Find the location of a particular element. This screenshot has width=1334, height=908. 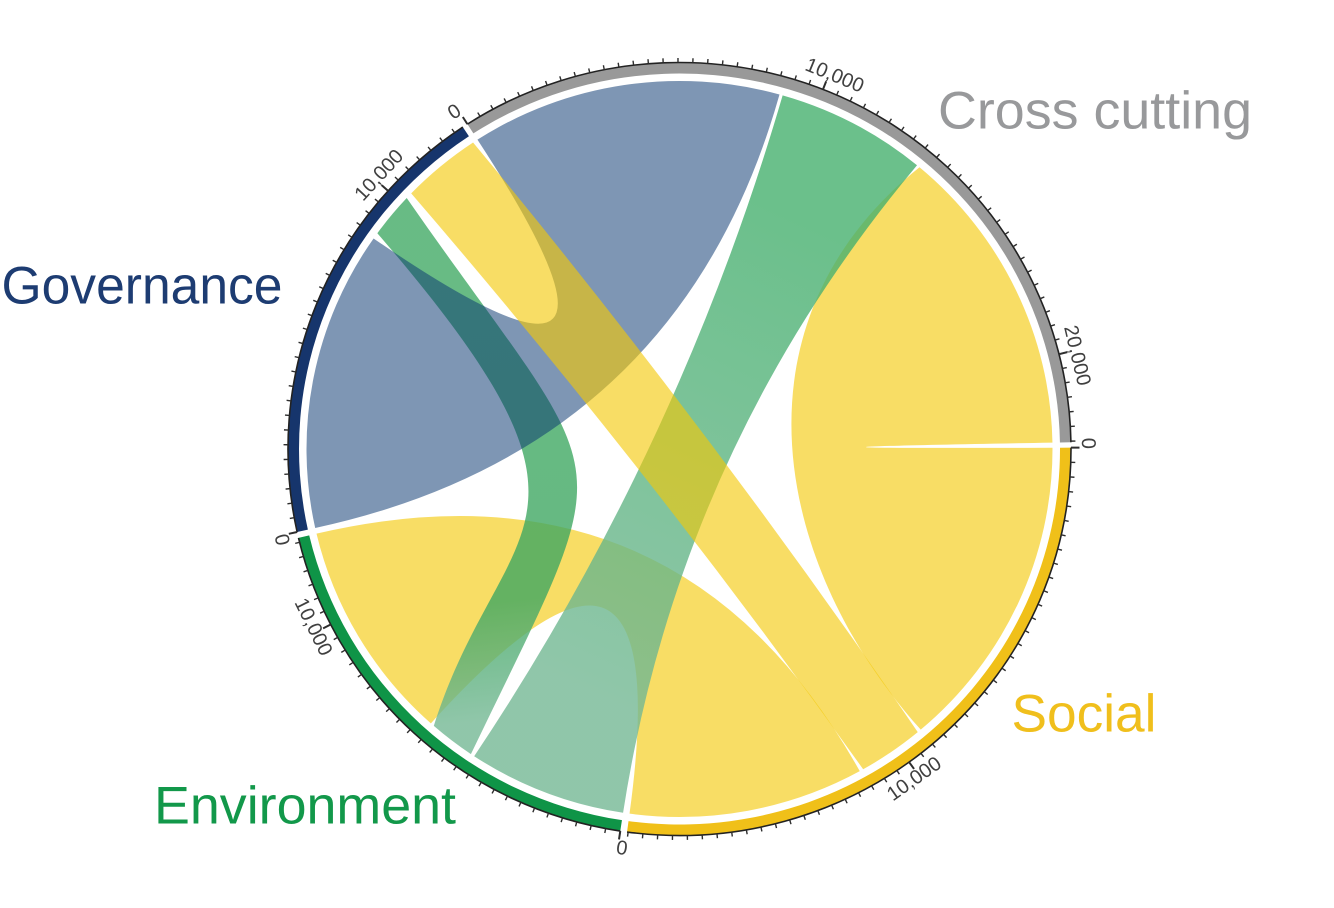

svg-text: Environment is located at coordinates (305, 806).